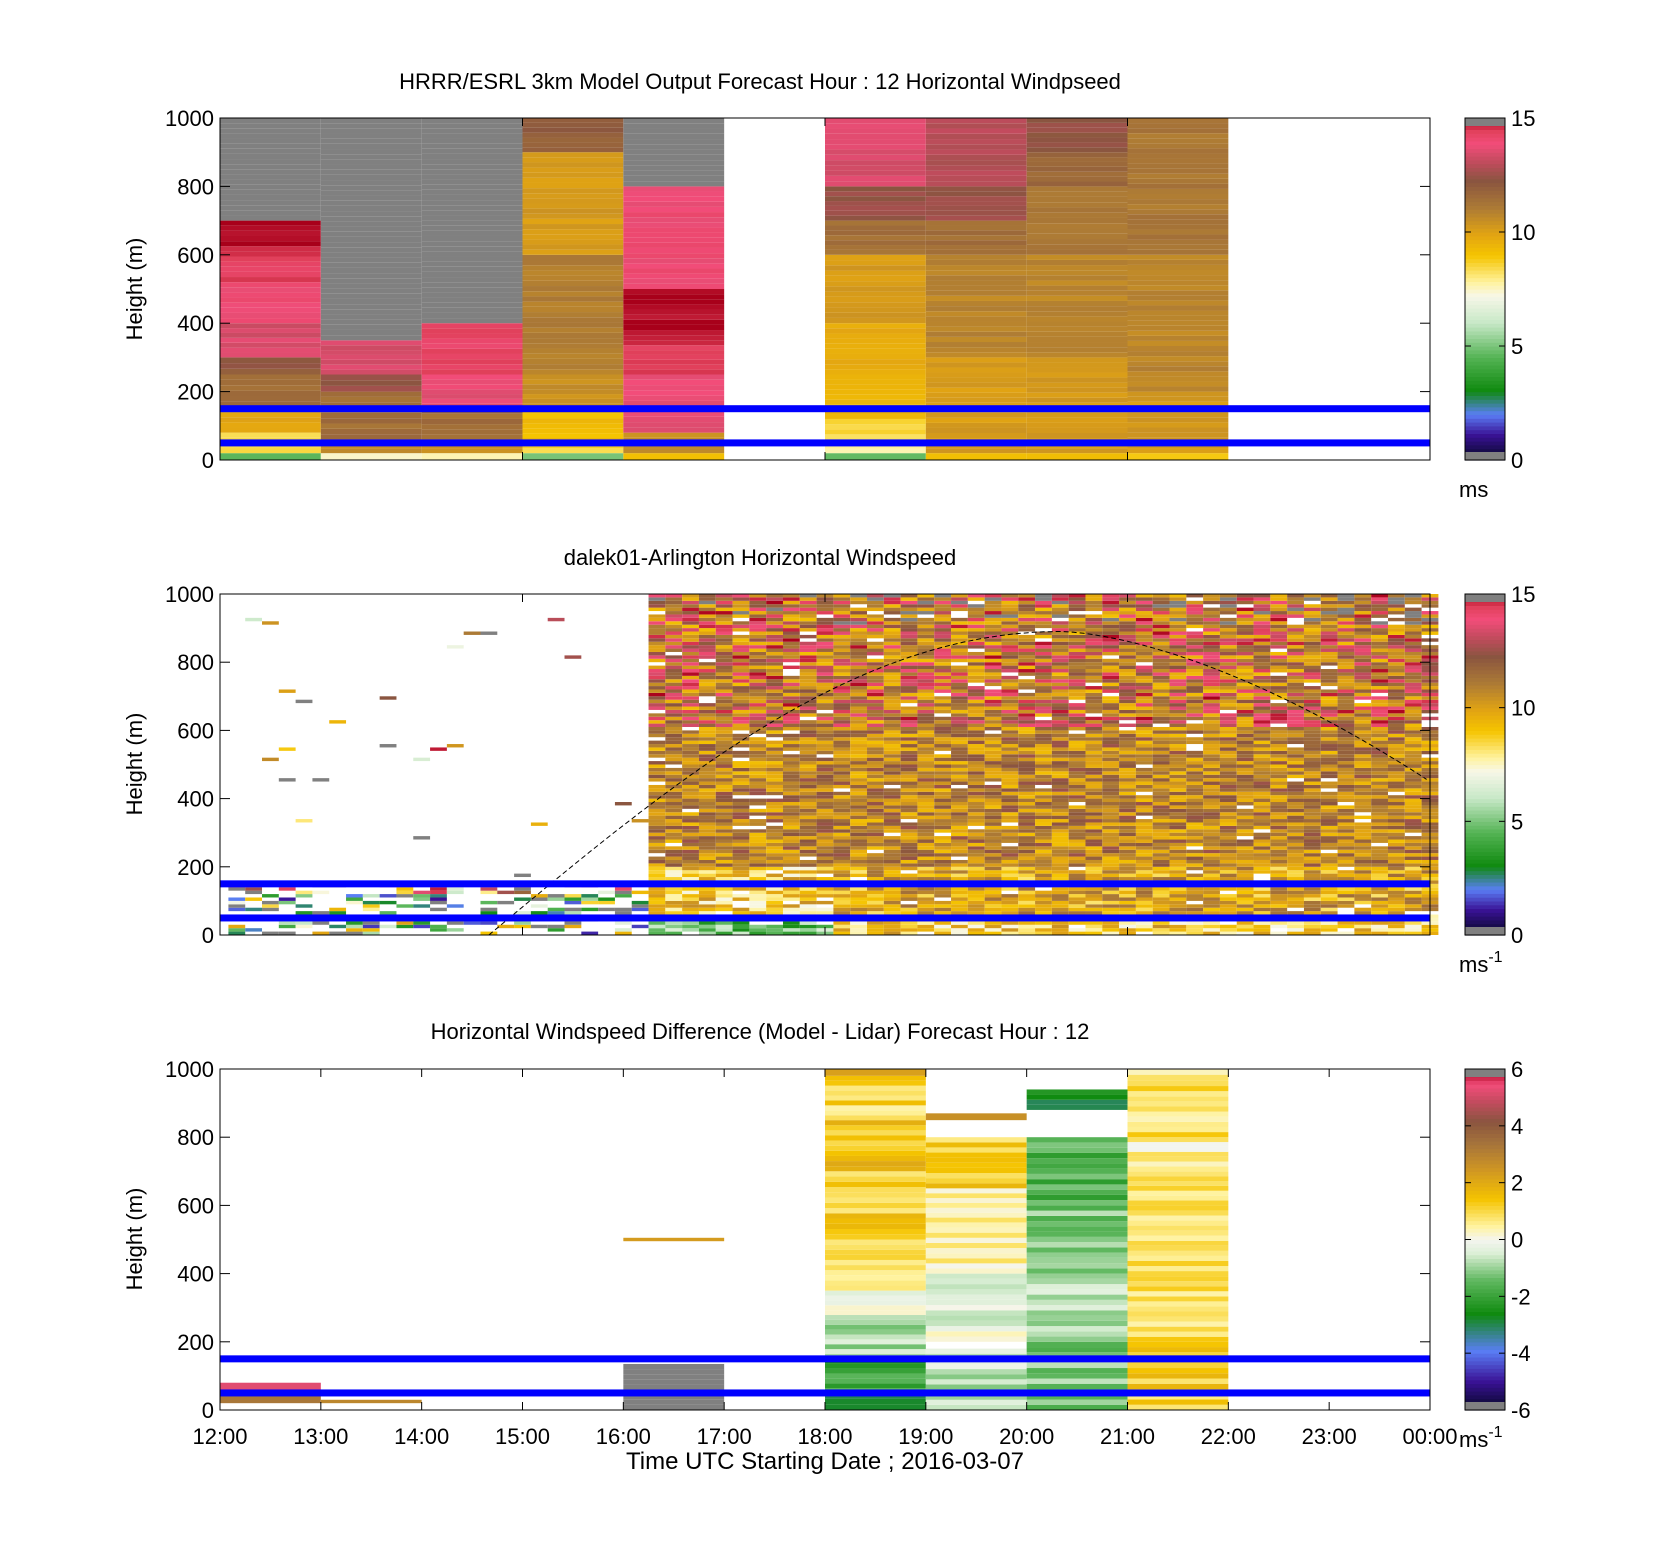 Image resolution: width=1680 pixels, height=1566 pixels. What do you see at coordinates (825, 408) in the screenshot?
I see `reference-line-150m` at bounding box center [825, 408].